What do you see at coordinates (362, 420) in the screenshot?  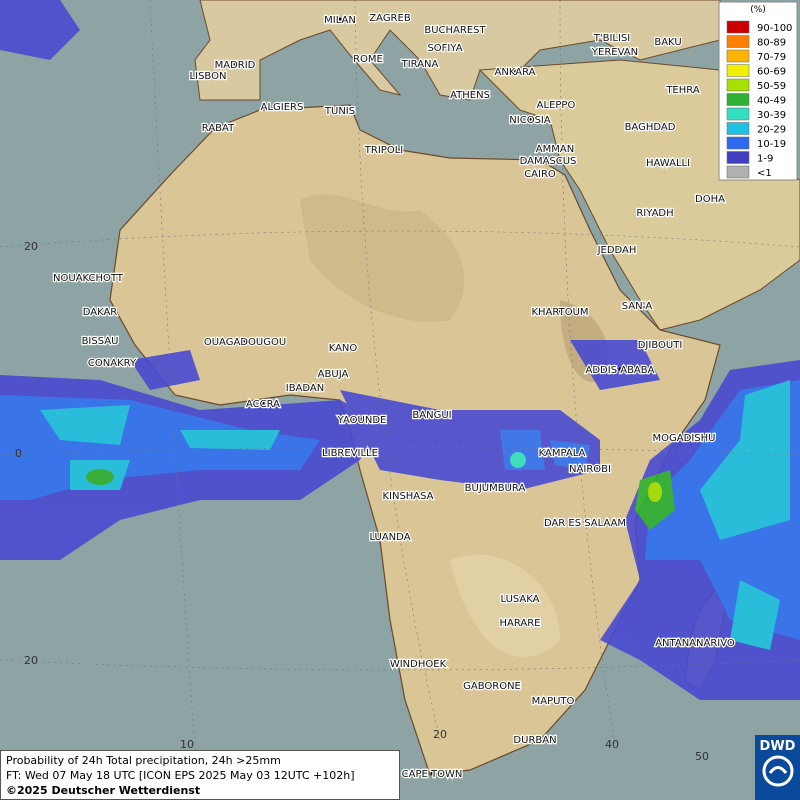 I see `city-label: YAOUNDE` at bounding box center [362, 420].